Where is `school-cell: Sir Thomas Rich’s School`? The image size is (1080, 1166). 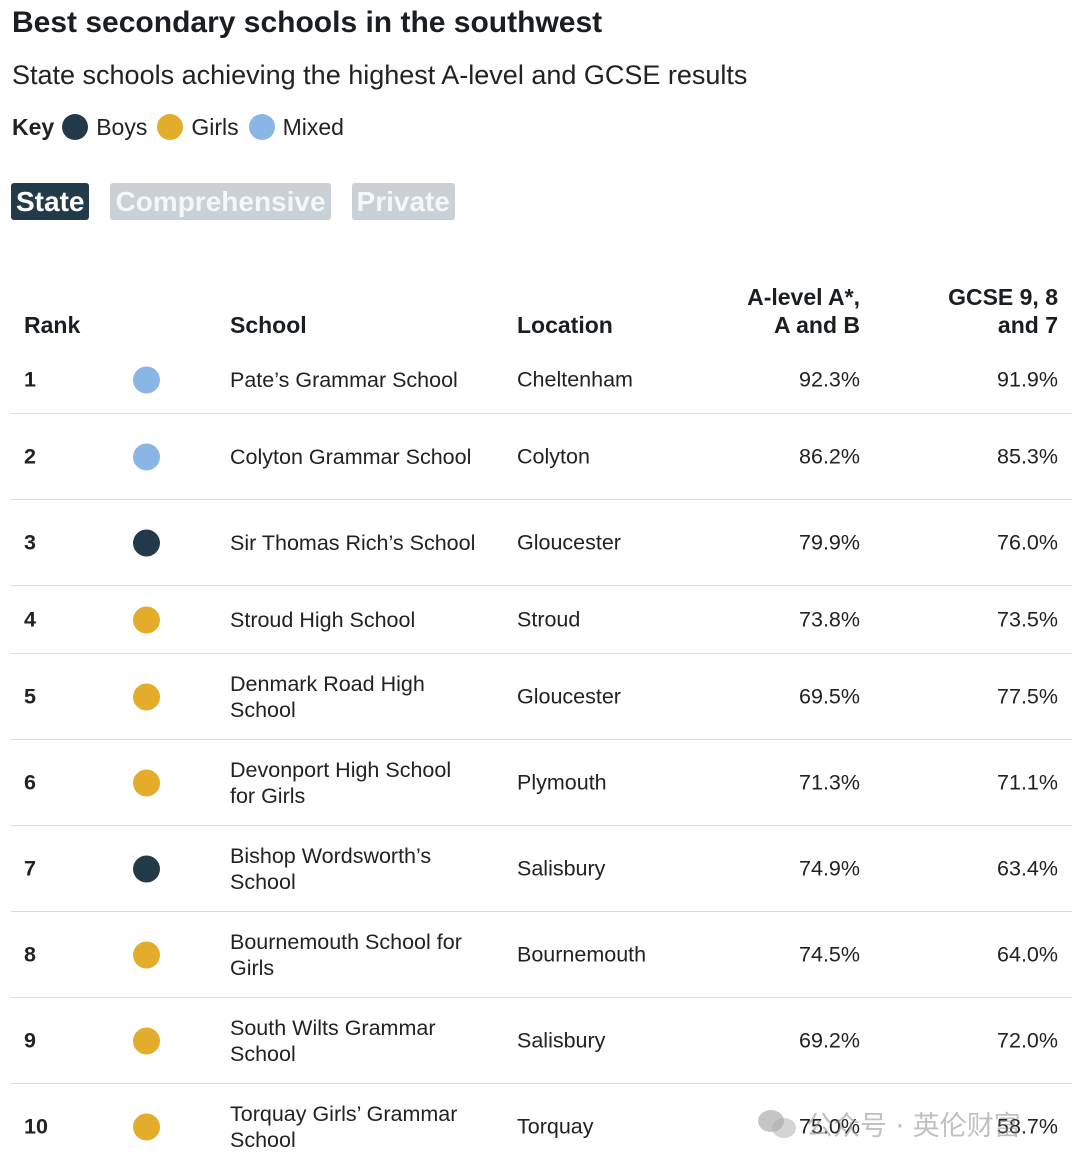
school-cell: Sir Thomas Rich’s School is located at coordinates (353, 542).